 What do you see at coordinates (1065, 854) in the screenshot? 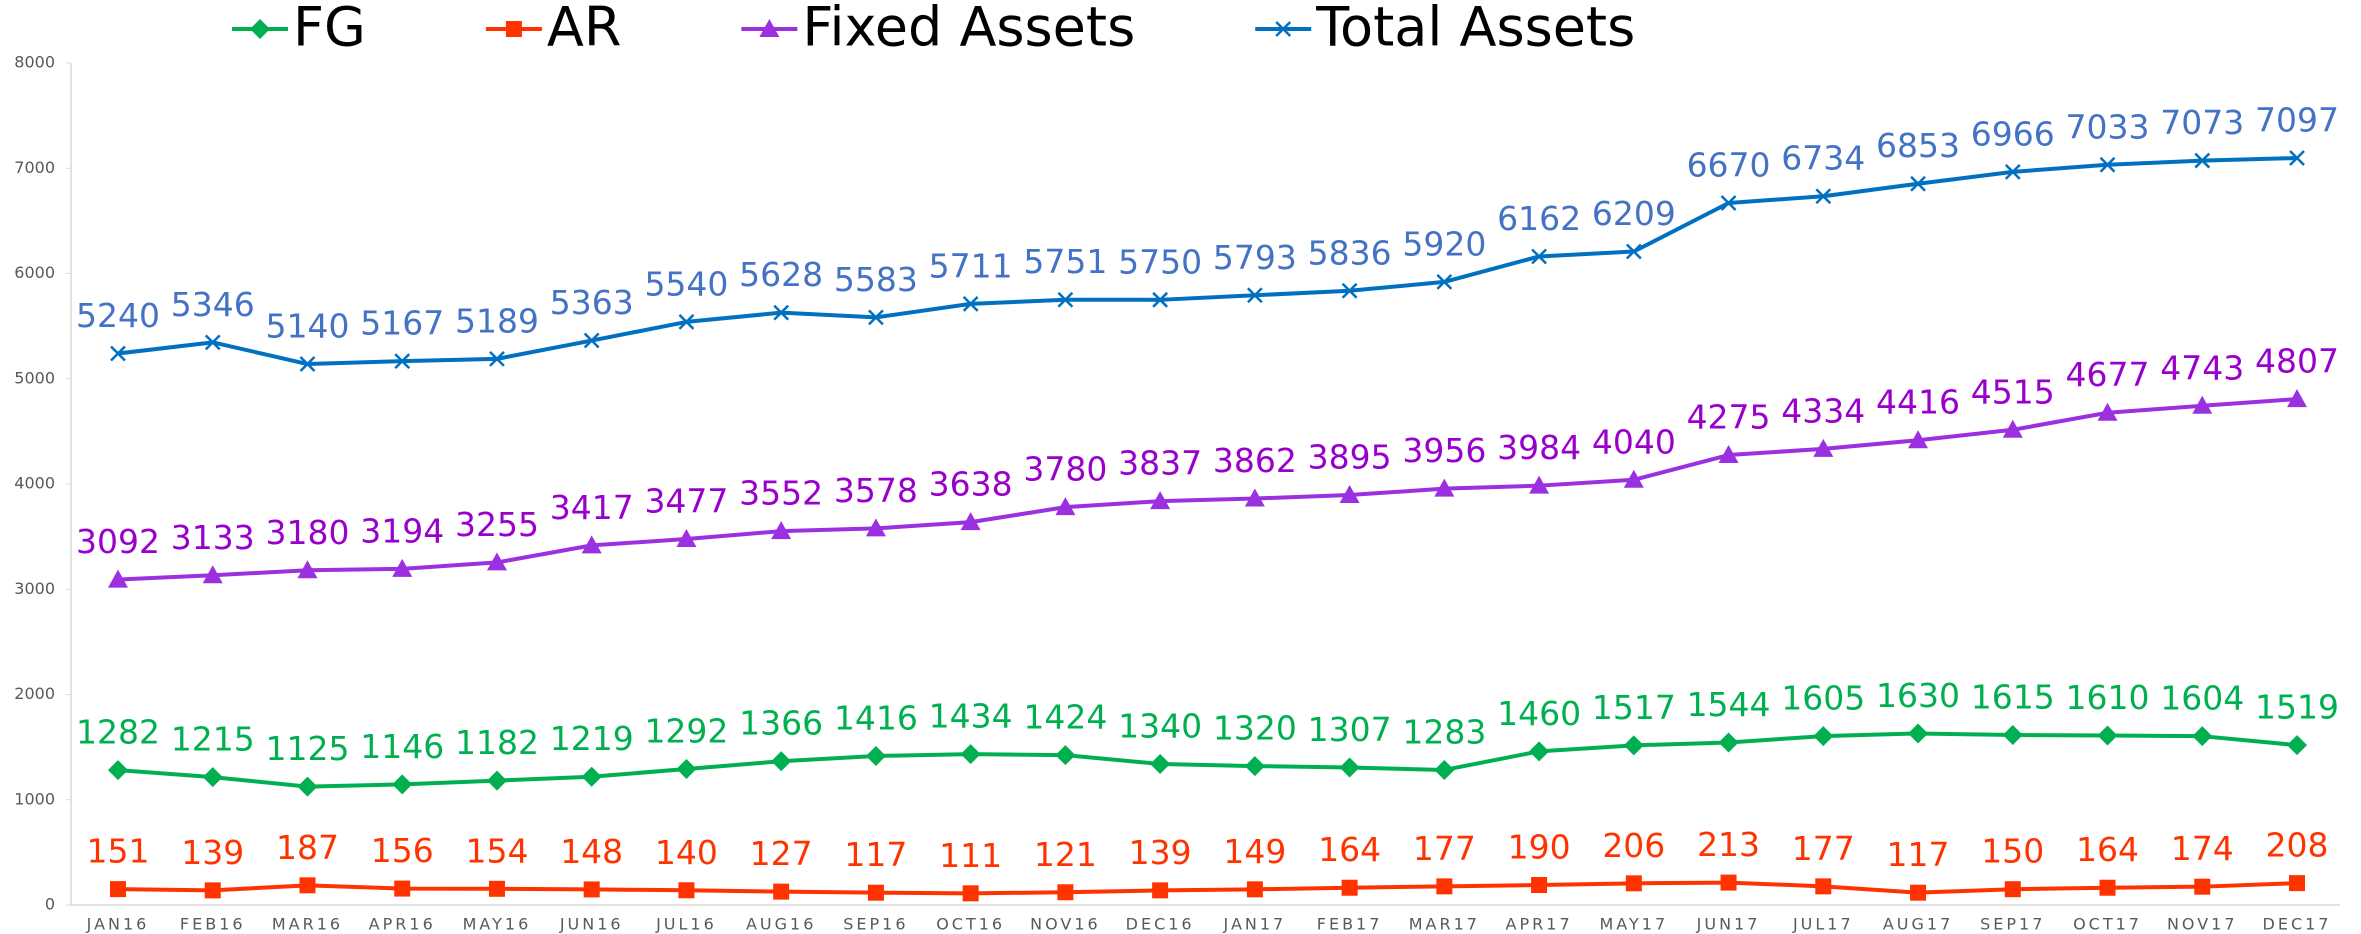
I see `data-label: 121` at bounding box center [1065, 854].